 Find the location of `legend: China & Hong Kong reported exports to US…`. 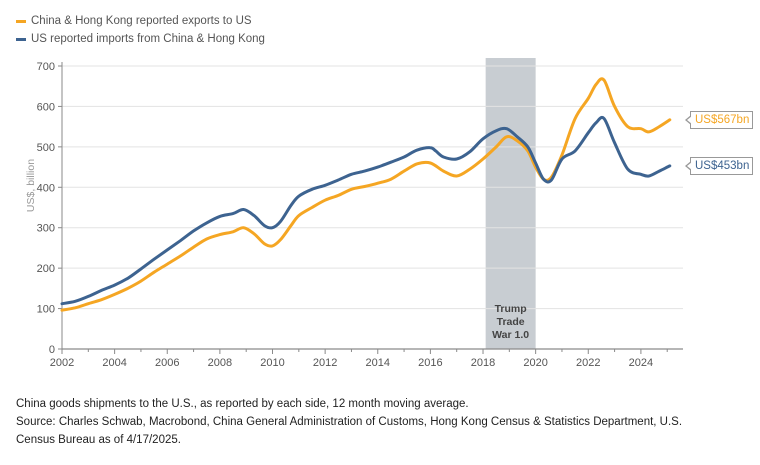

legend: China & Hong Kong reported exports to US… is located at coordinates (140, 30).